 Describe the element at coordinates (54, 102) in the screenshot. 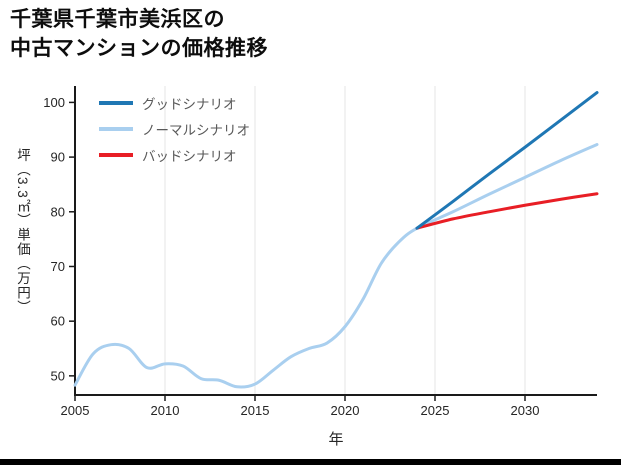

I see `y-tick-label: 100` at that location.